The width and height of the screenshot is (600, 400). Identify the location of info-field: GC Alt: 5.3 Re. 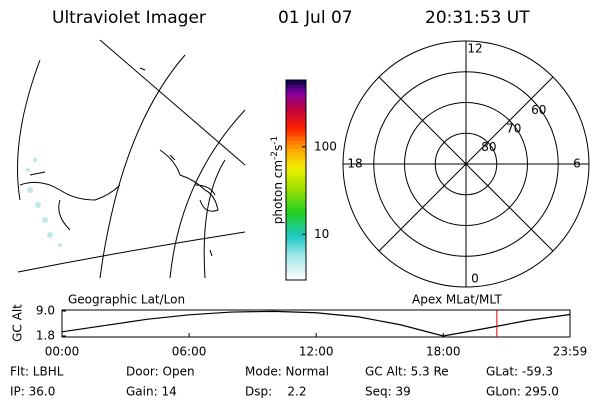
(407, 372).